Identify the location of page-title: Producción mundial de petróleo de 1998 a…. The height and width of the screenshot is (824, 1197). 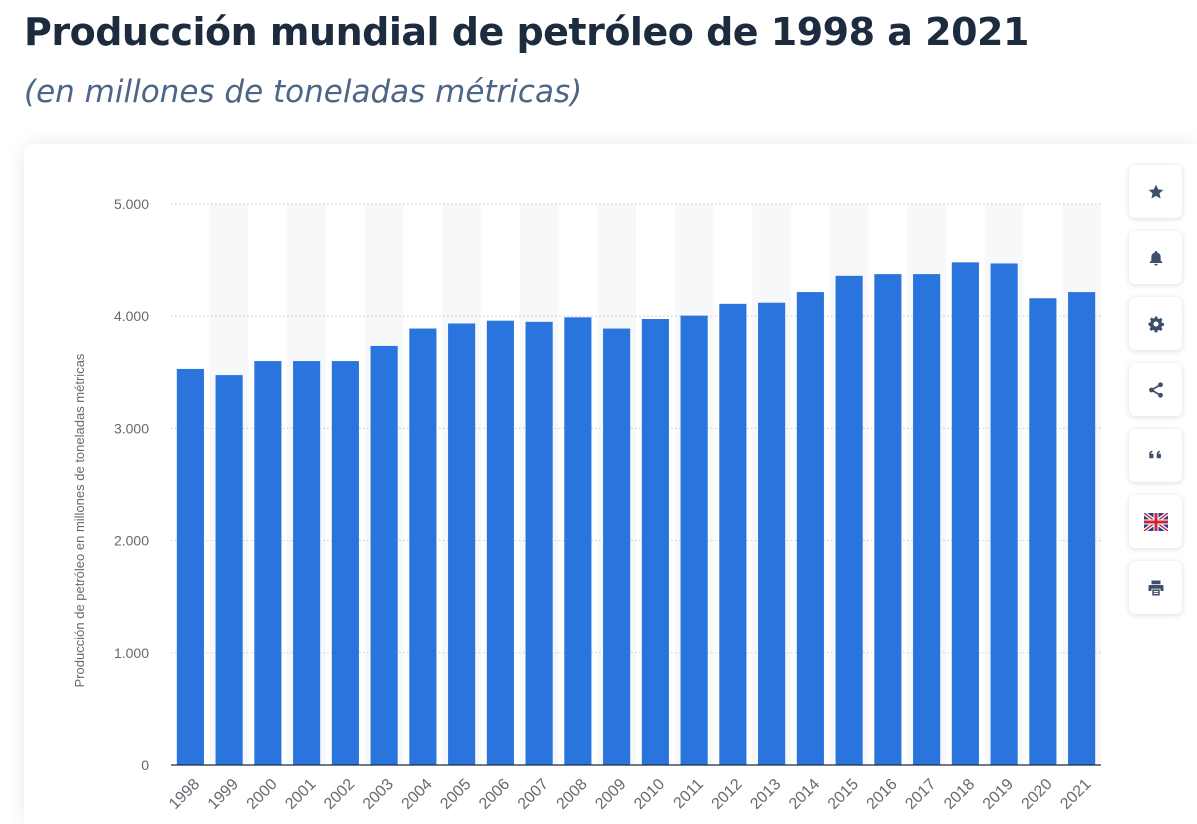
(526, 32).